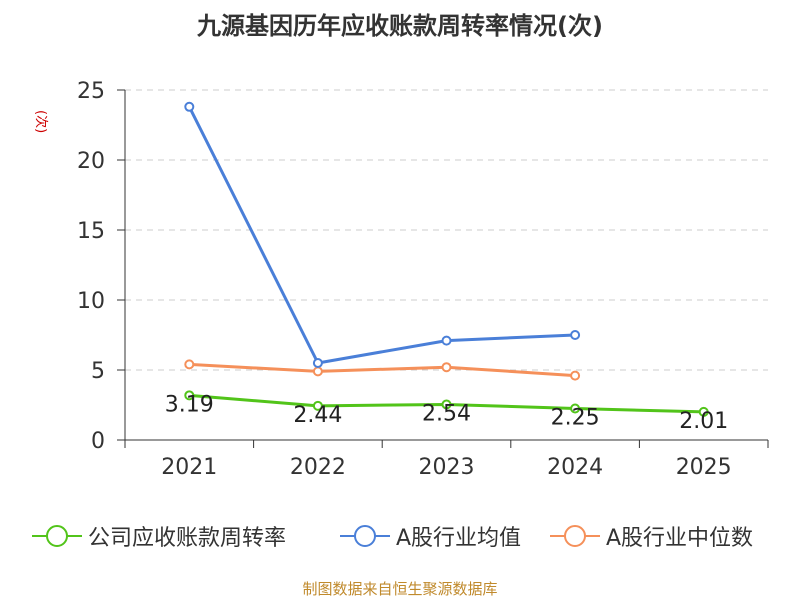 The width and height of the screenshot is (800, 600). What do you see at coordinates (318, 467) in the screenshot?
I see `x-tick-label: 2022` at bounding box center [318, 467].